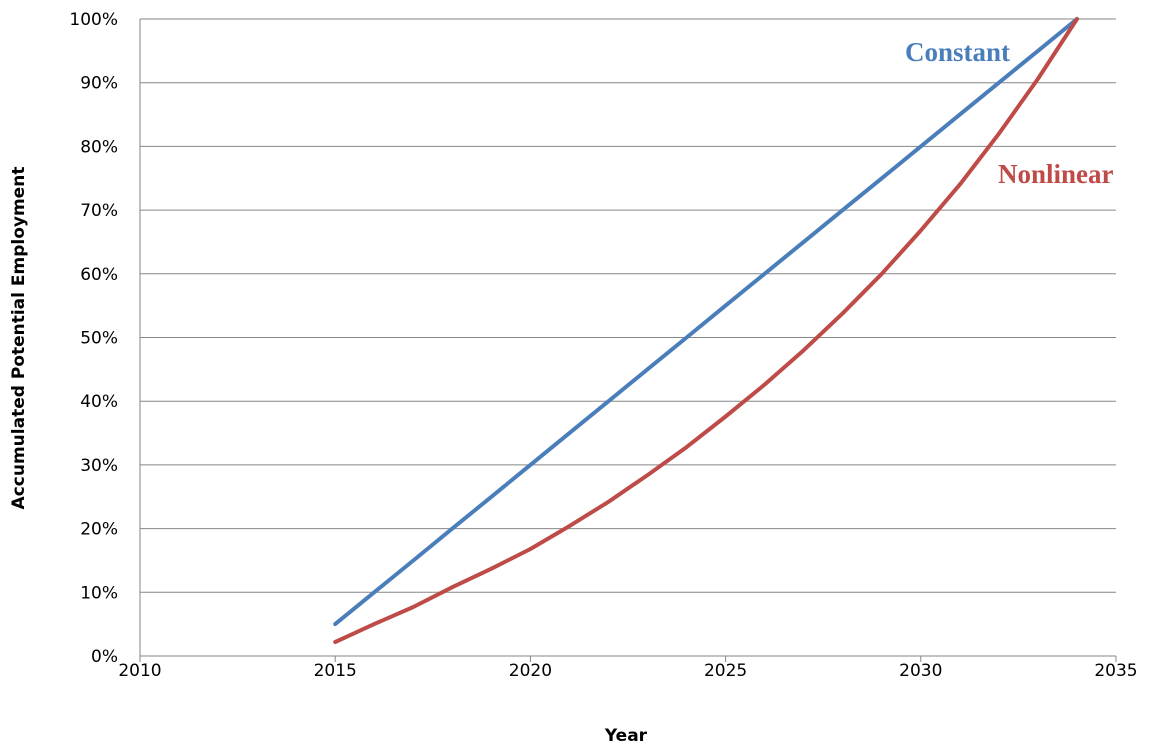 The image size is (1149, 749). Describe the element at coordinates (99, 593) in the screenshot. I see `y-tick-label: 10%` at that location.